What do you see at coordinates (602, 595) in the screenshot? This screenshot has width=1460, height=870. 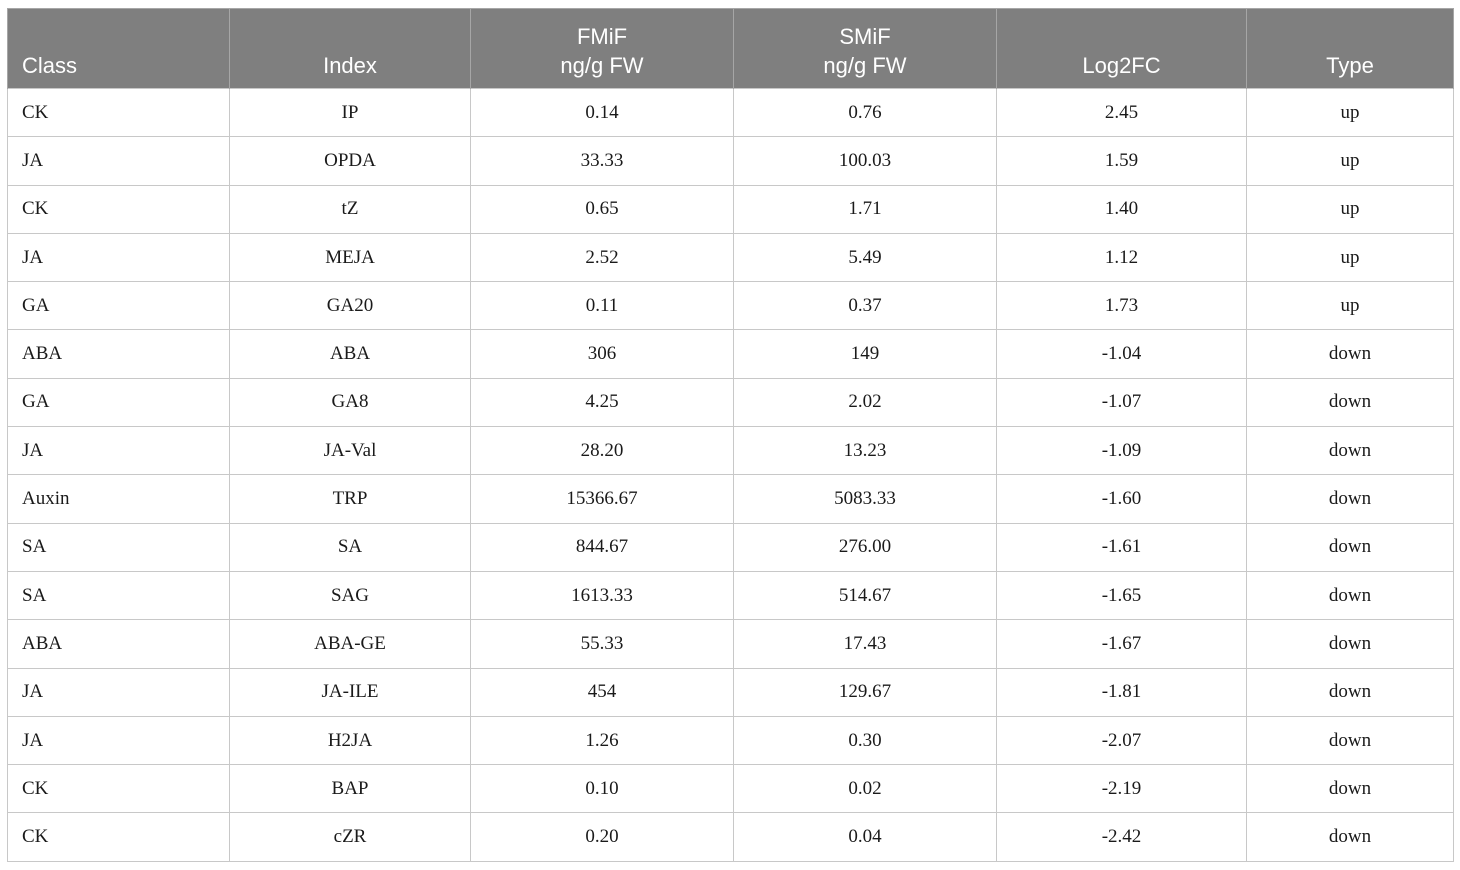 I see `fmif-cell: 1613.33` at bounding box center [602, 595].